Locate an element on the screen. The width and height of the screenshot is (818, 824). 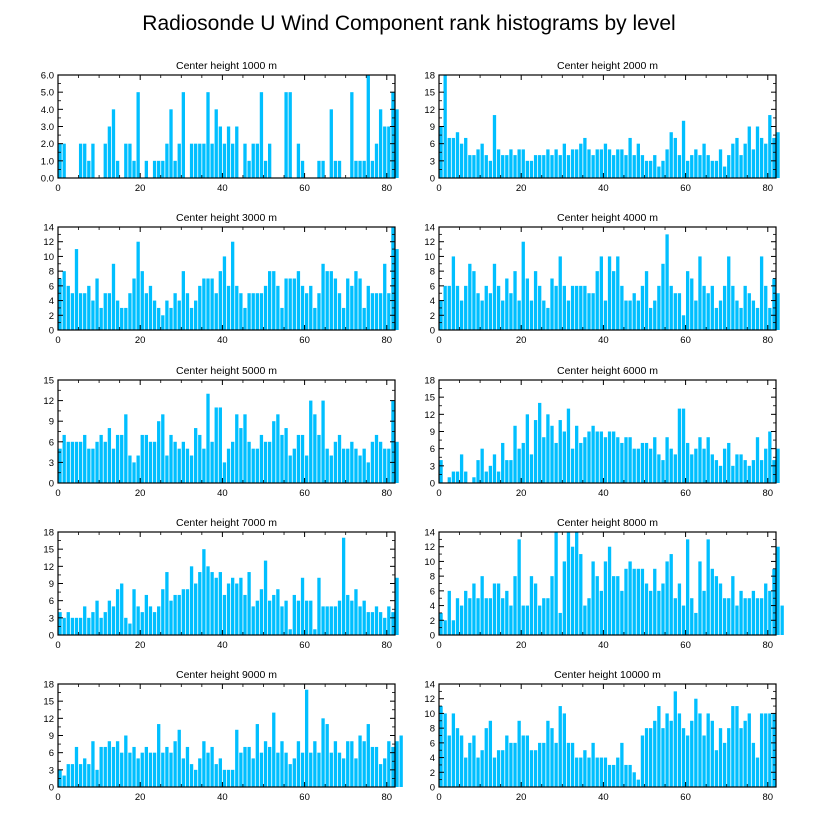
y-tick-label: 12 is located at coordinates (48, 242).